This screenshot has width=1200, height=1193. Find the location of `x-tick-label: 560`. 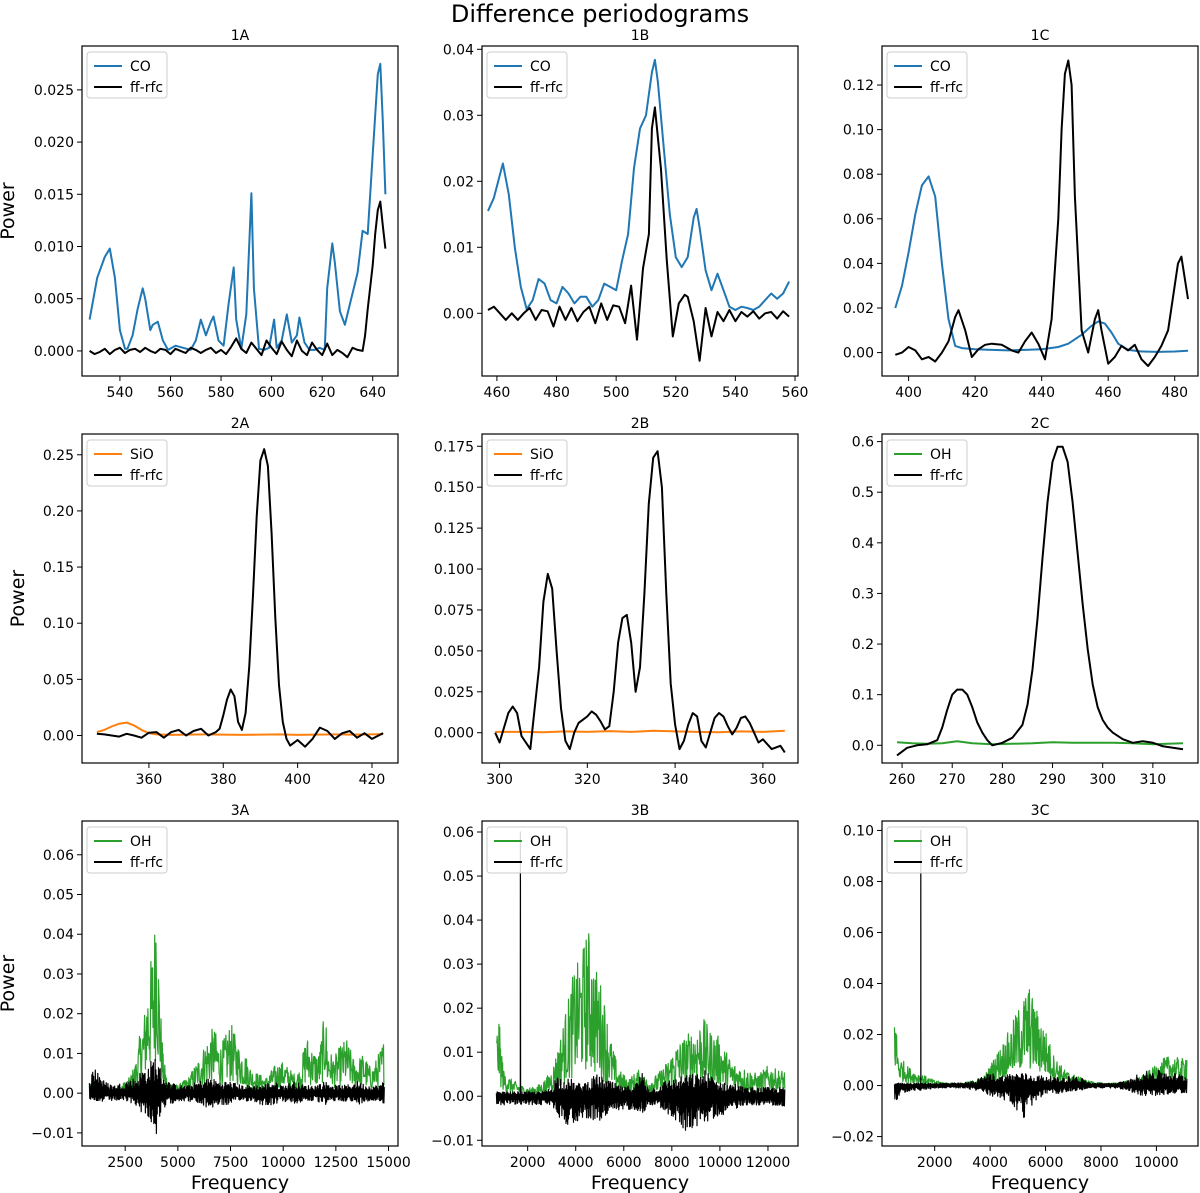

x-tick-label: 560 is located at coordinates (170, 393).